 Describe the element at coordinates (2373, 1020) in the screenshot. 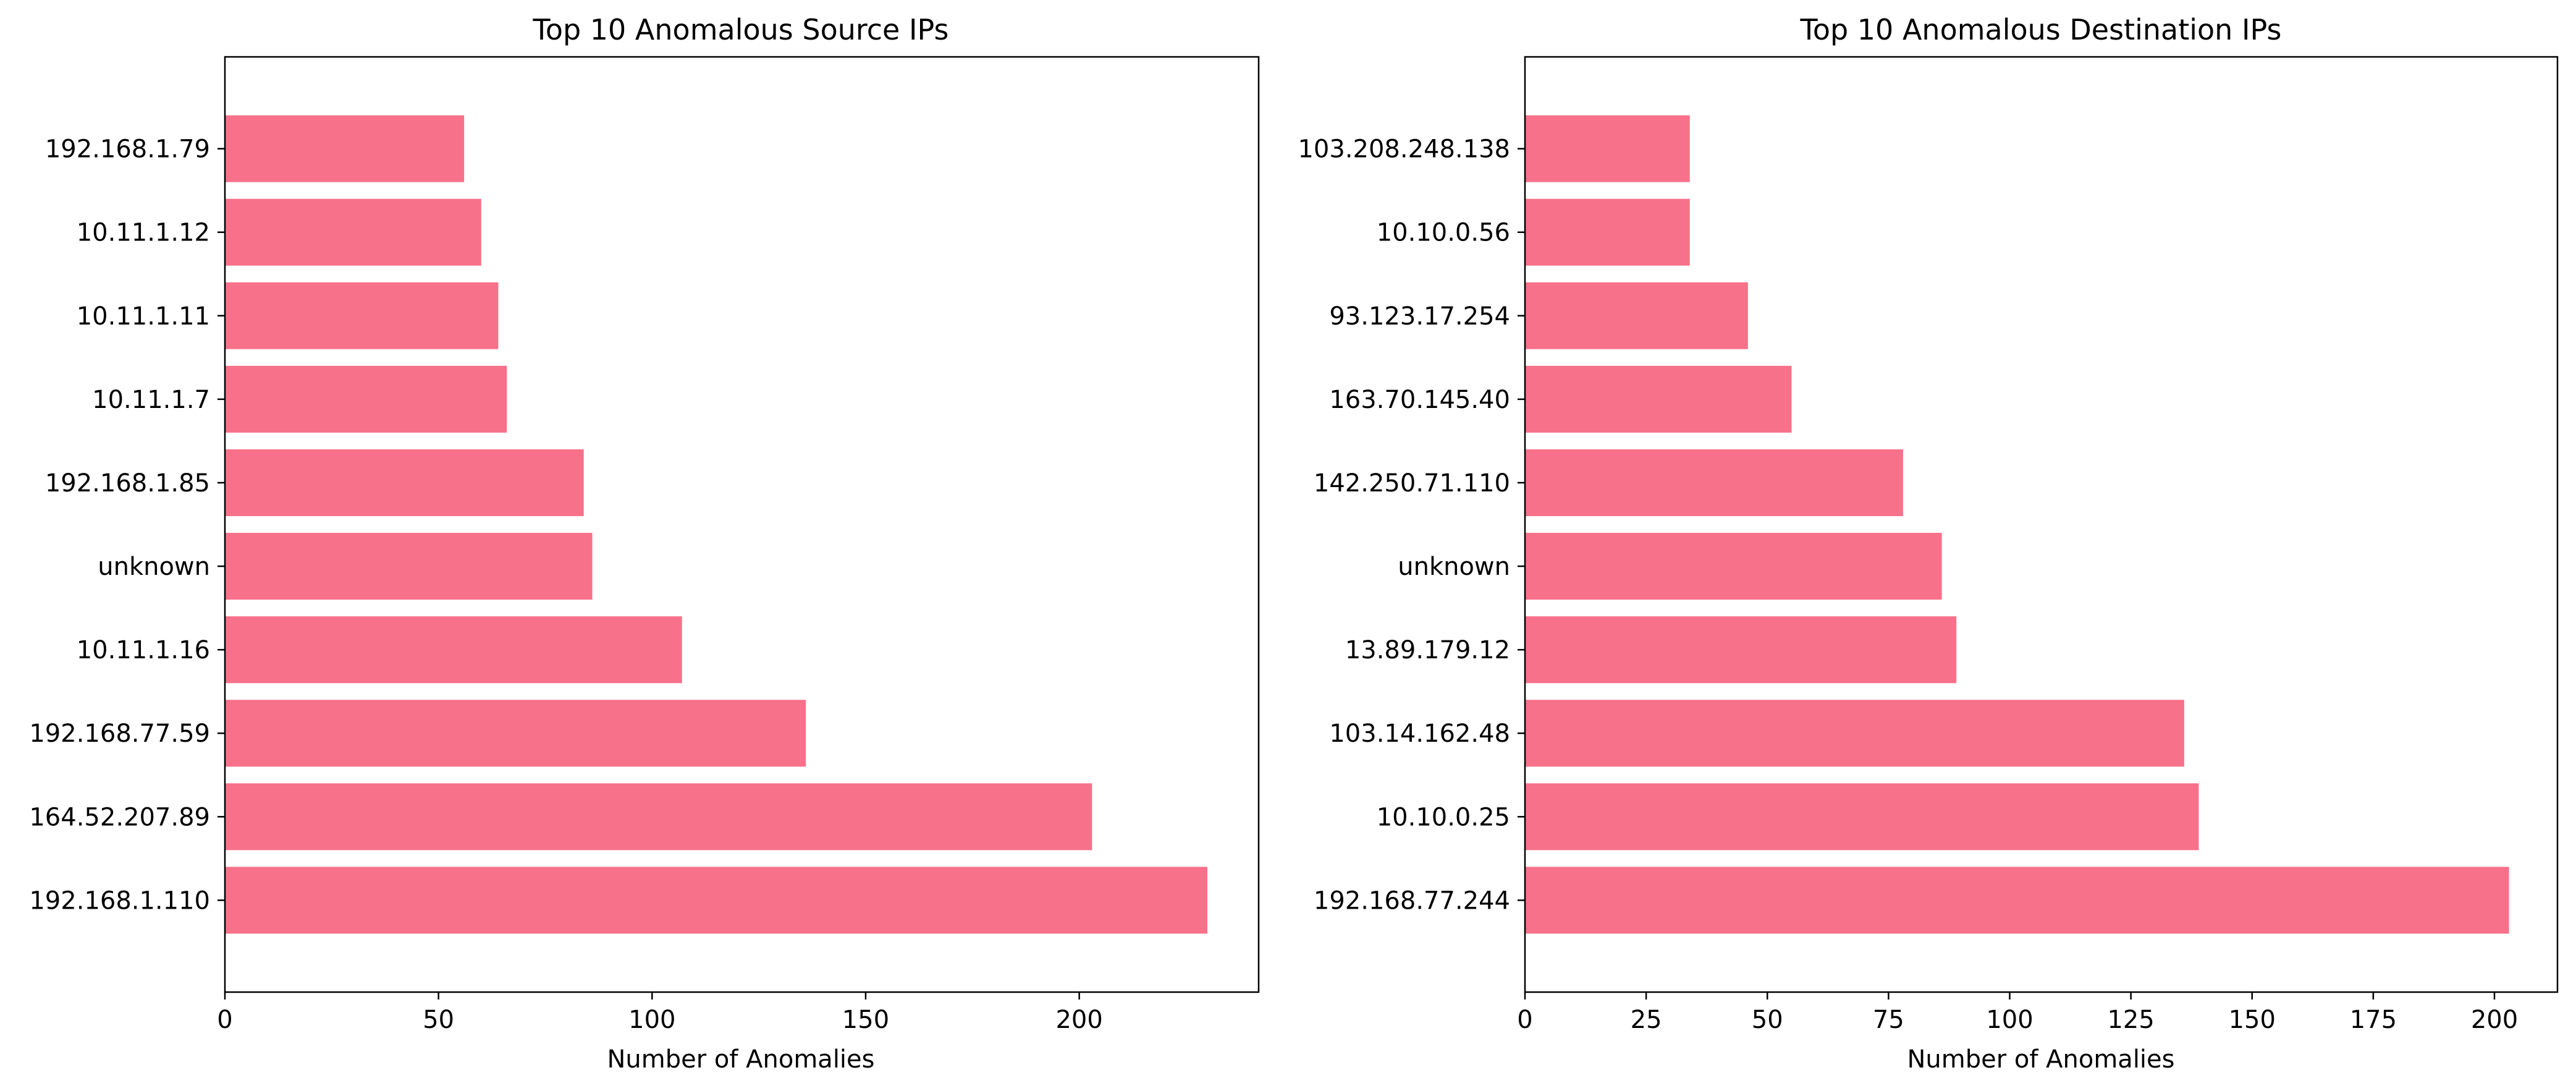

I see `x-tick-label: 175` at that location.